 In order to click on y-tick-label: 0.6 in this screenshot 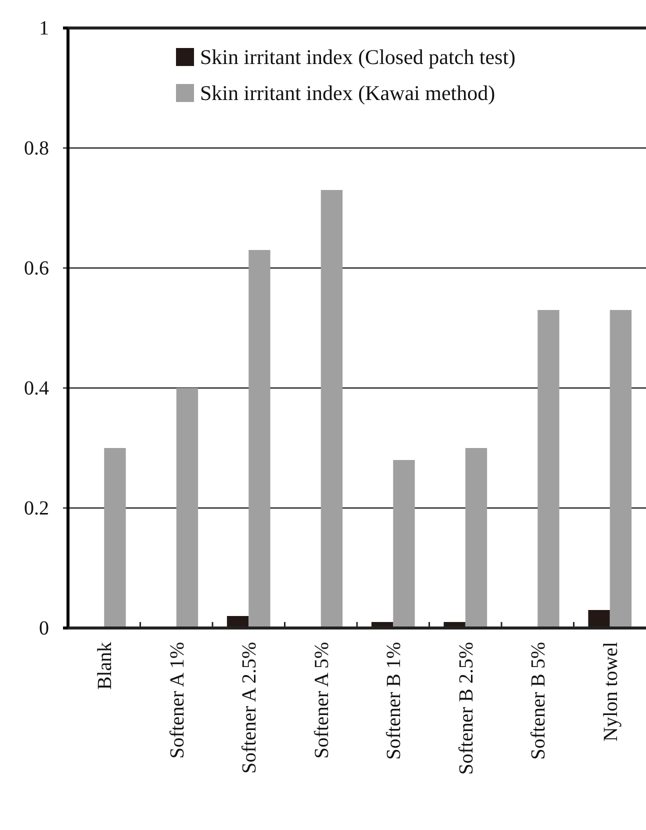, I will do `click(36, 268)`.